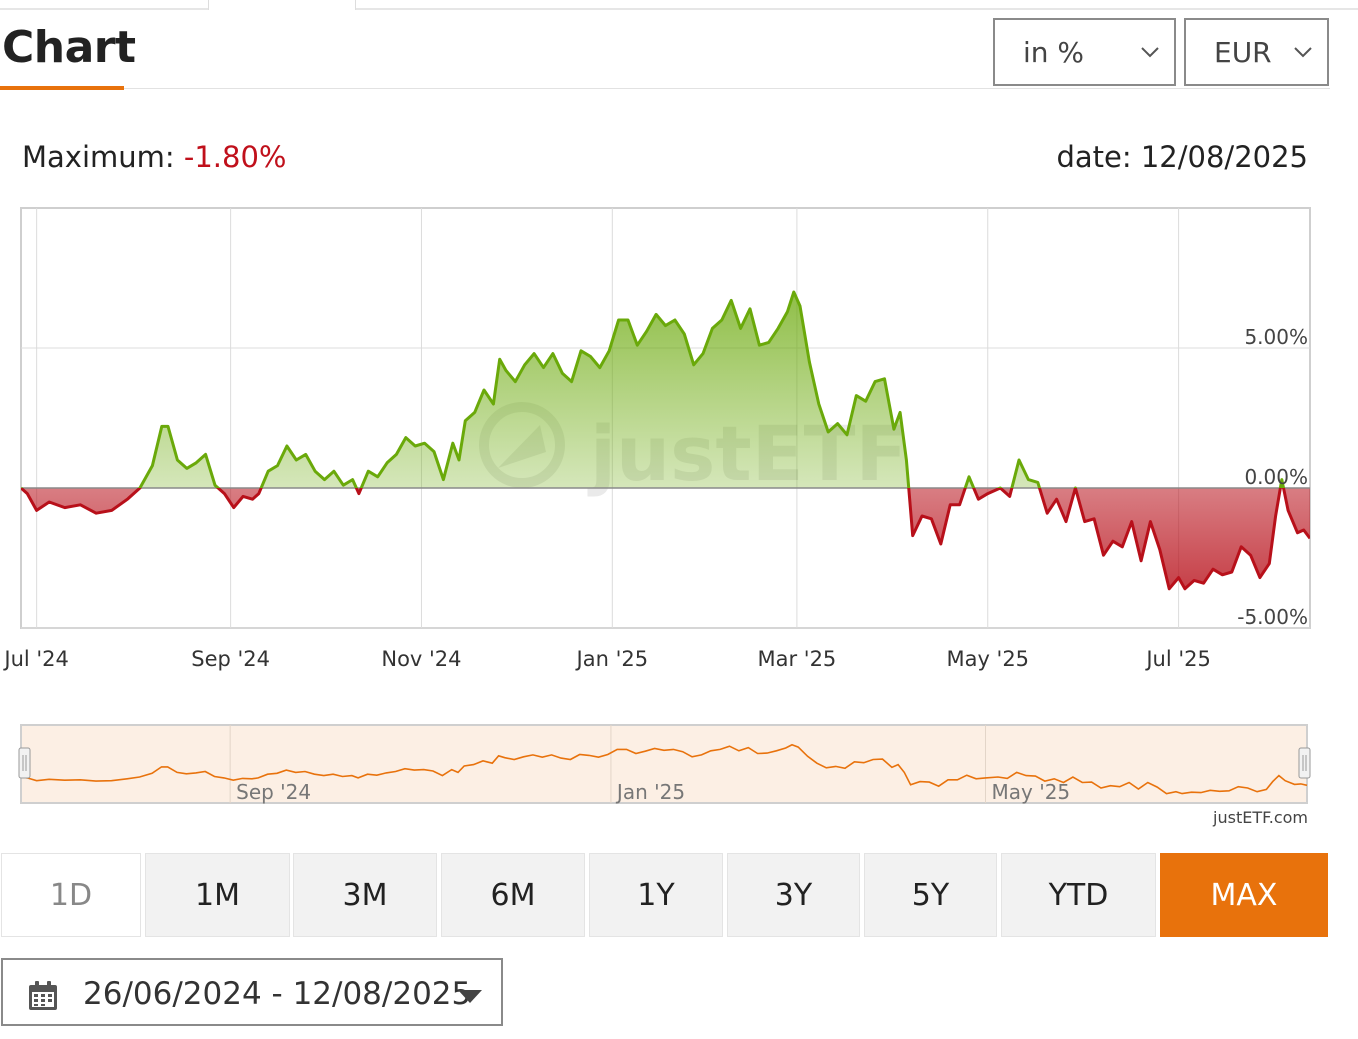 Image resolution: width=1358 pixels, height=1039 pixels. Describe the element at coordinates (1243, 52) in the screenshot. I see `currency-select-value: EUR` at that location.